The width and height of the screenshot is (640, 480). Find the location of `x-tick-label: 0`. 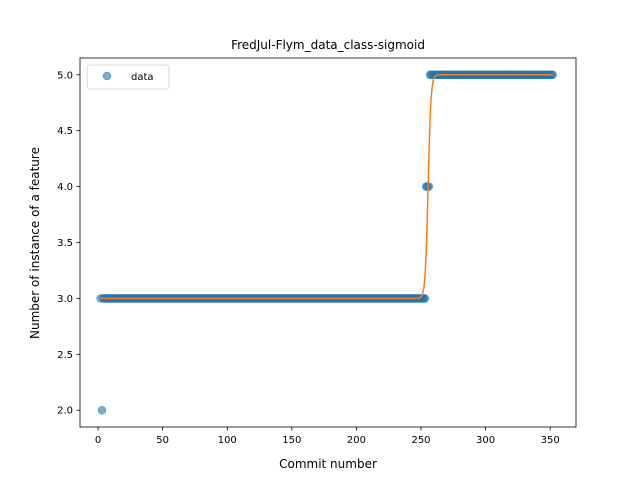

x-tick-label: 0 is located at coordinates (98, 440).